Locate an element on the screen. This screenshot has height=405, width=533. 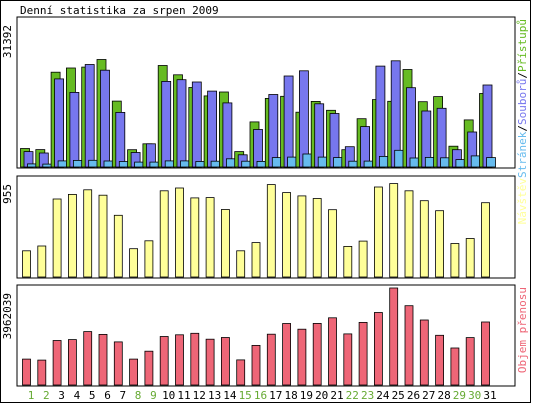
day-label-29: 29 is located at coordinates (459, 395).